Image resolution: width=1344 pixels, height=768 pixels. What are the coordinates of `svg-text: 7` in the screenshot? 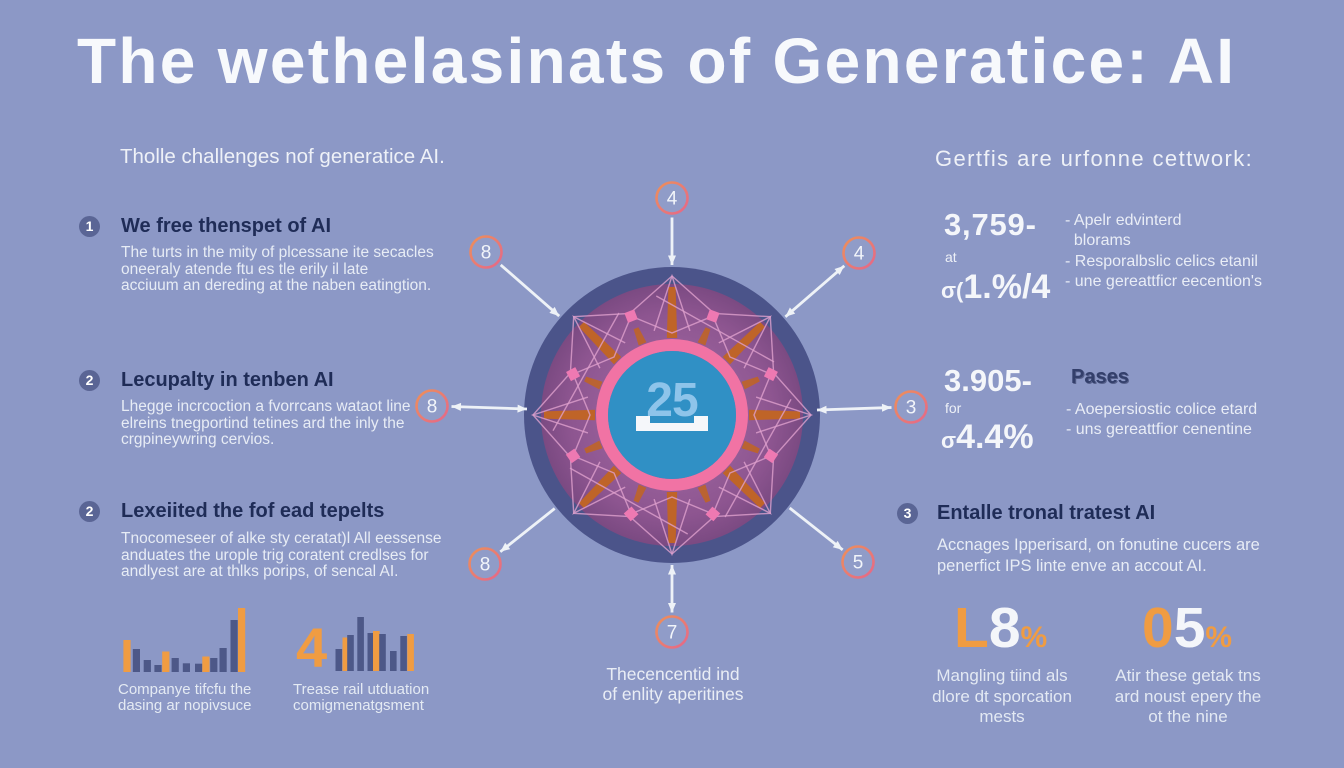 It's located at (672, 633).